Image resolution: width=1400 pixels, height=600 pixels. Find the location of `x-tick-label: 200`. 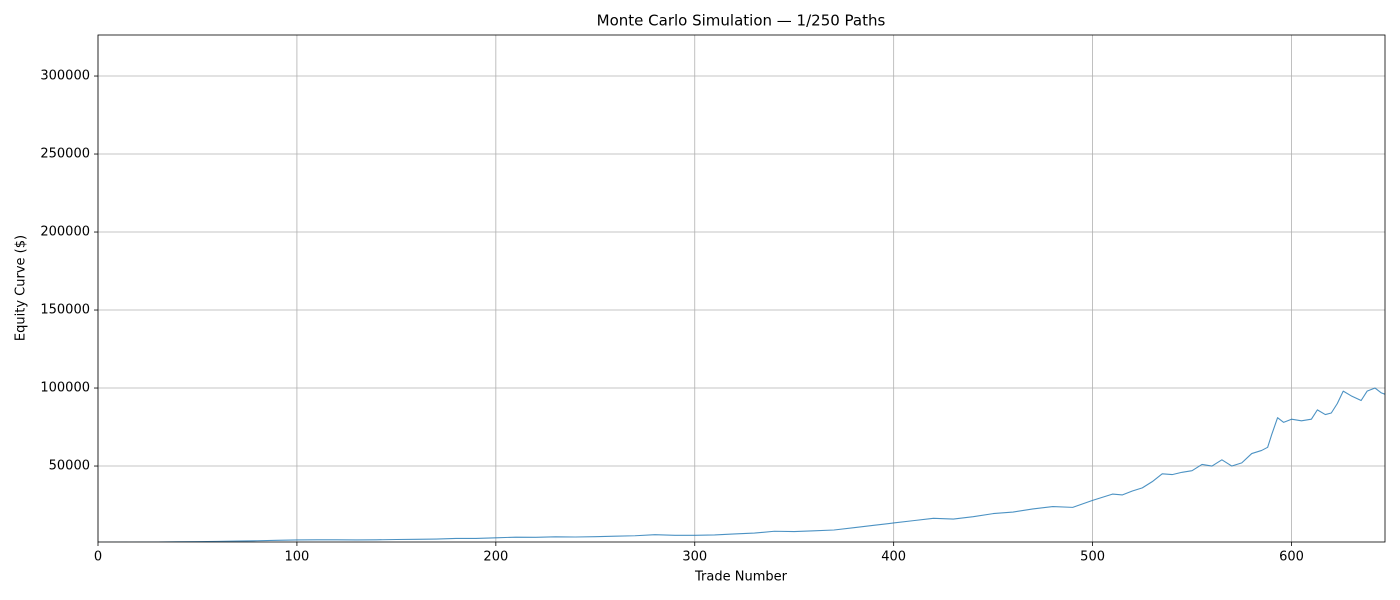

x-tick-label: 200 is located at coordinates (495, 557).